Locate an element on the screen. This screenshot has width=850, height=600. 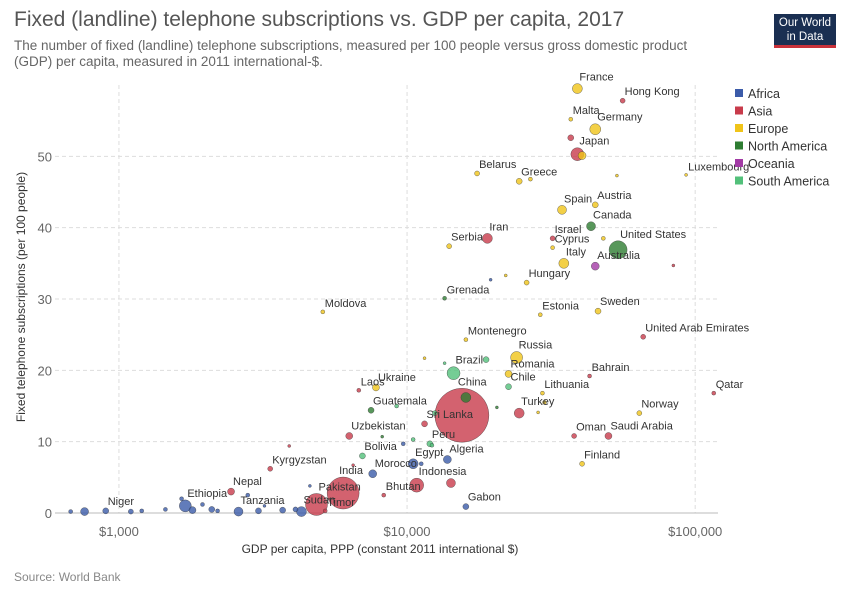
point-australia is located at coordinates (595, 266).